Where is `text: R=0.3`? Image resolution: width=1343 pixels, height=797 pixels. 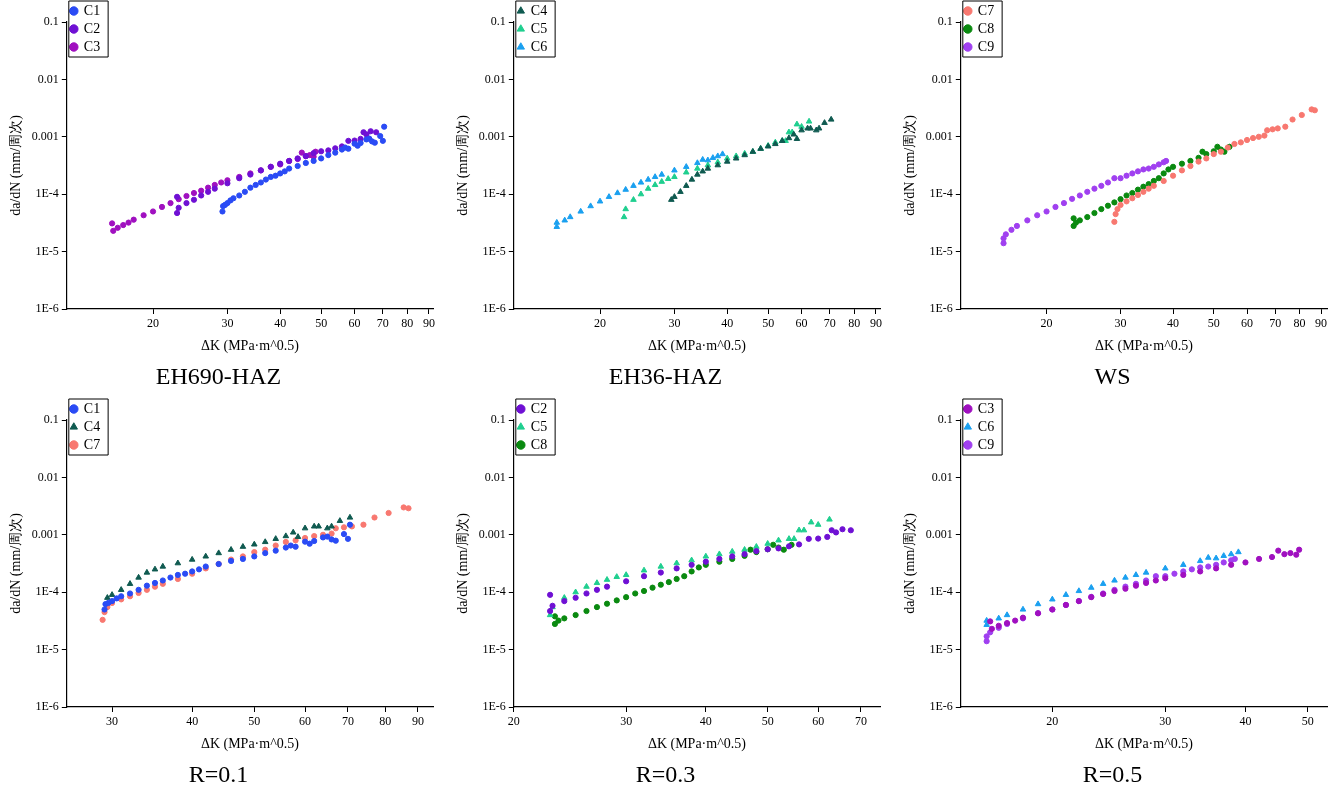 text: R=0.3 is located at coordinates (665, 773).